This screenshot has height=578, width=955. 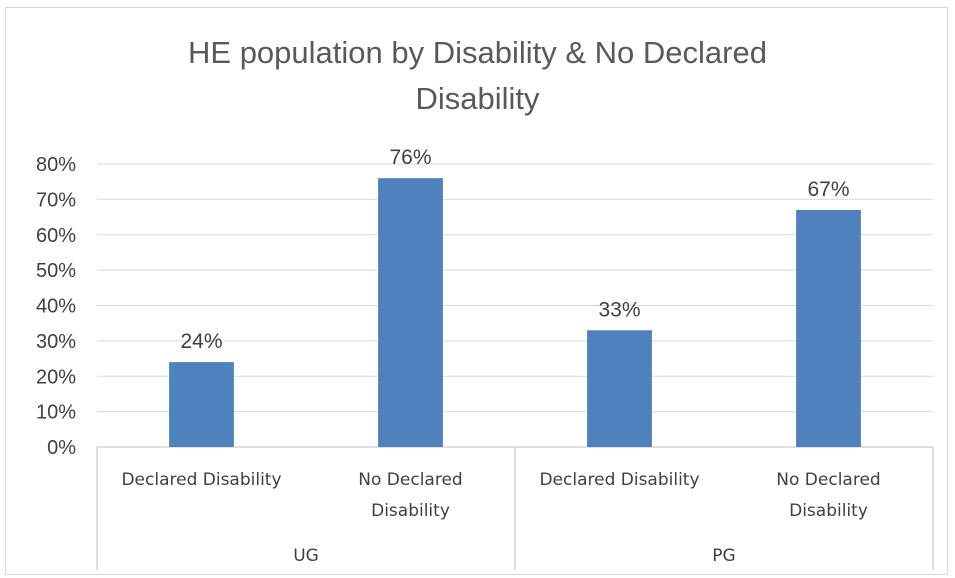 What do you see at coordinates (56, 165) in the screenshot?
I see `y-tick-label: 80%` at bounding box center [56, 165].